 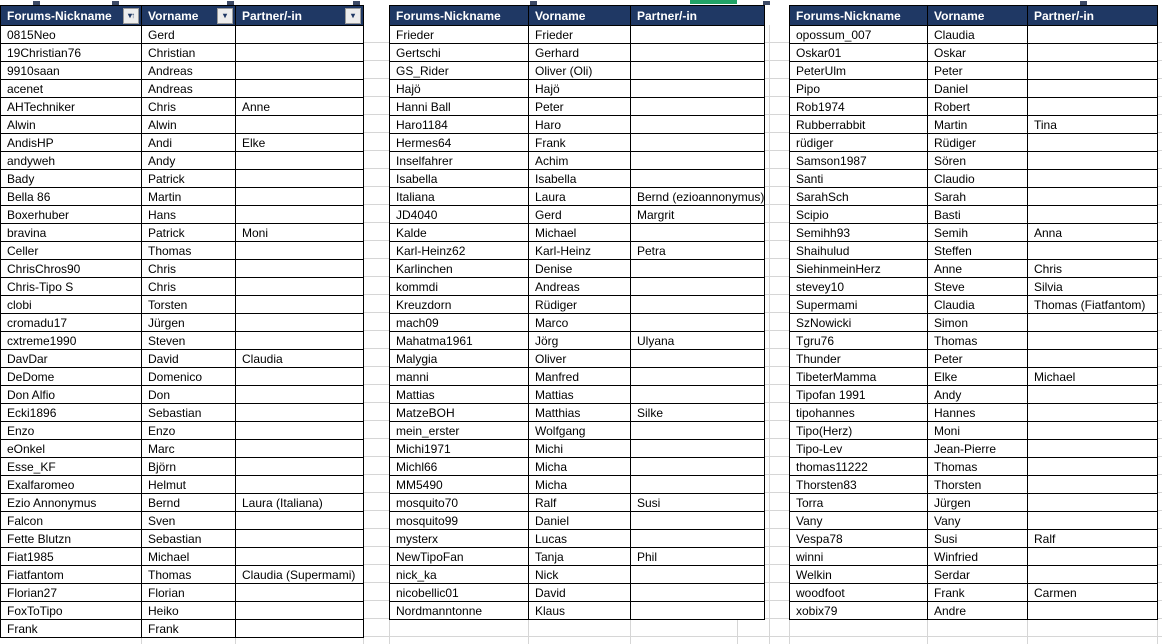 What do you see at coordinates (188, 610) in the screenshot?
I see `table-cell: Heiko` at bounding box center [188, 610].